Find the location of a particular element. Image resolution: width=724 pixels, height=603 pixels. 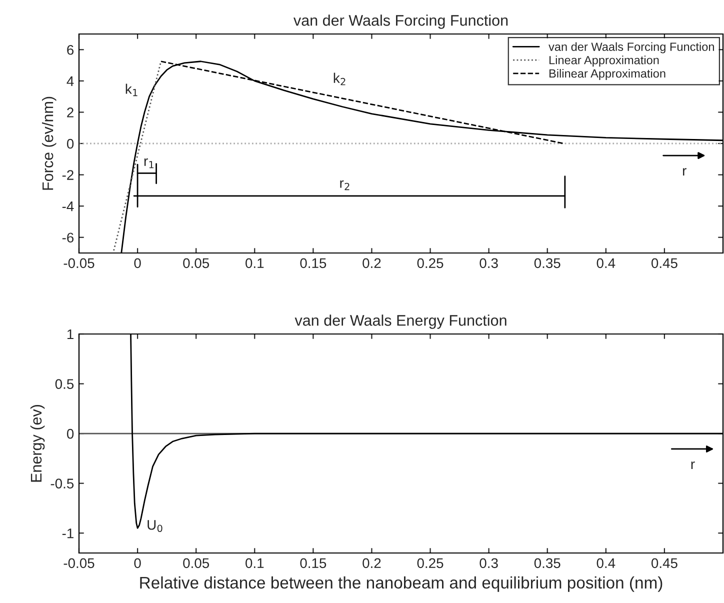

y-axis-title: Energy (ev) is located at coordinates (37, 443).